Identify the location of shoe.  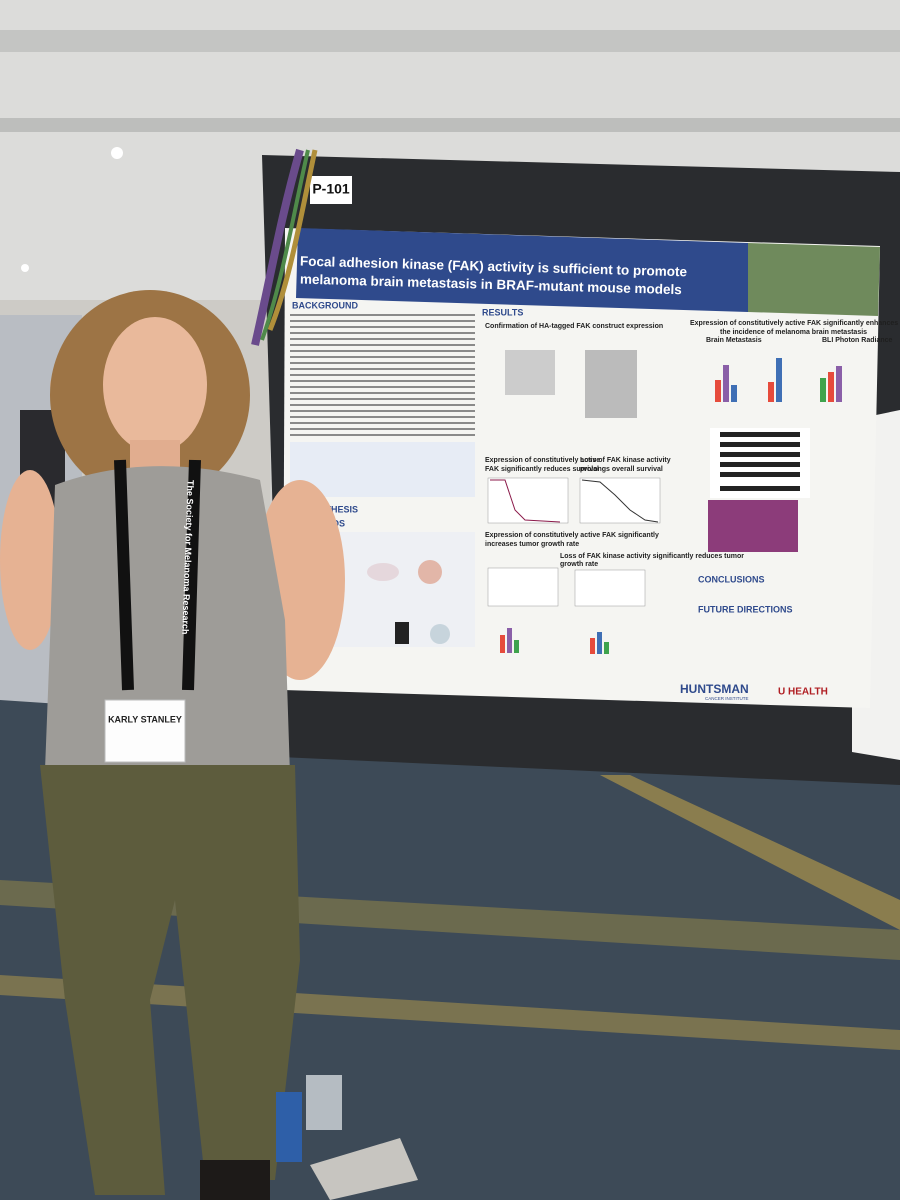
(235, 1180).